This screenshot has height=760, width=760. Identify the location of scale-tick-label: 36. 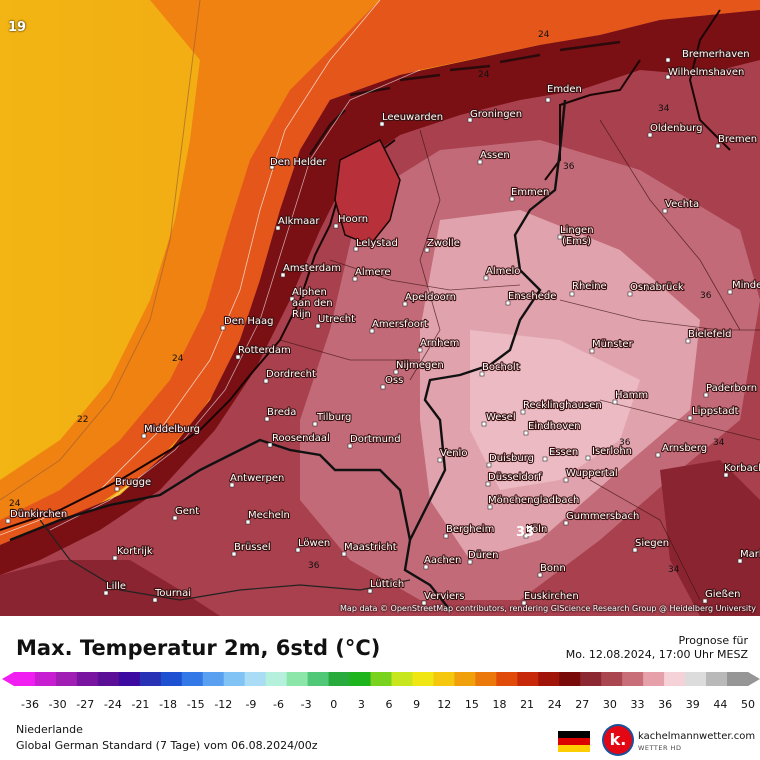
(665, 704).